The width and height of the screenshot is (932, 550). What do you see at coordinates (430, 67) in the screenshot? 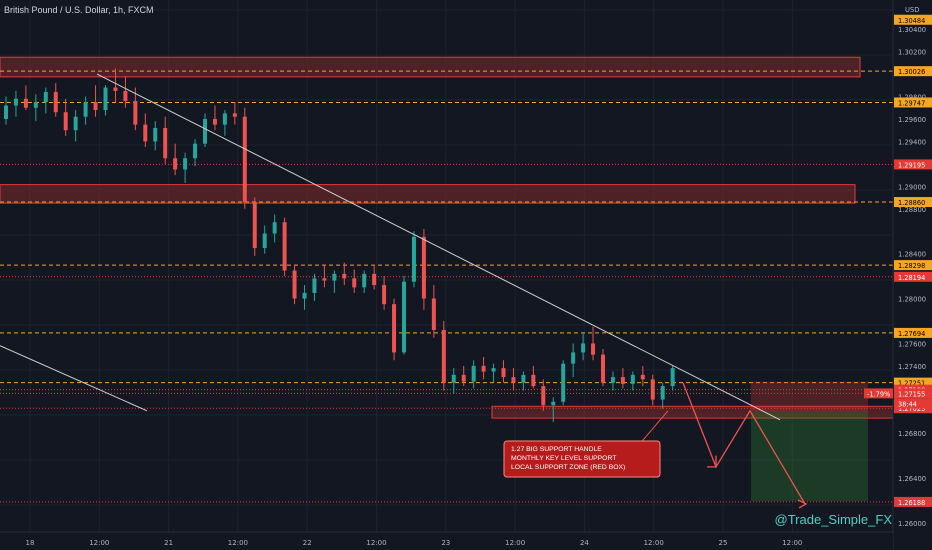
I see `support-zone` at bounding box center [430, 67].